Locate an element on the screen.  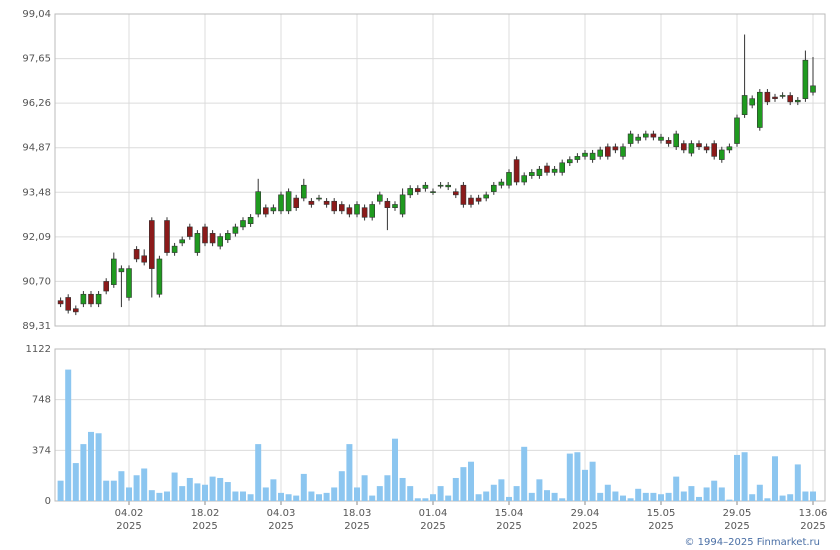
y-tick-label: 89,31 is located at coordinates (36, 326).